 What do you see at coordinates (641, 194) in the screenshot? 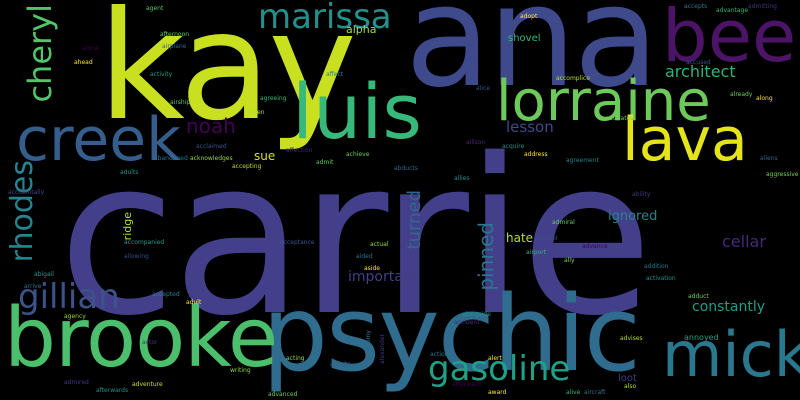
I see `word-ability: ability` at bounding box center [641, 194].